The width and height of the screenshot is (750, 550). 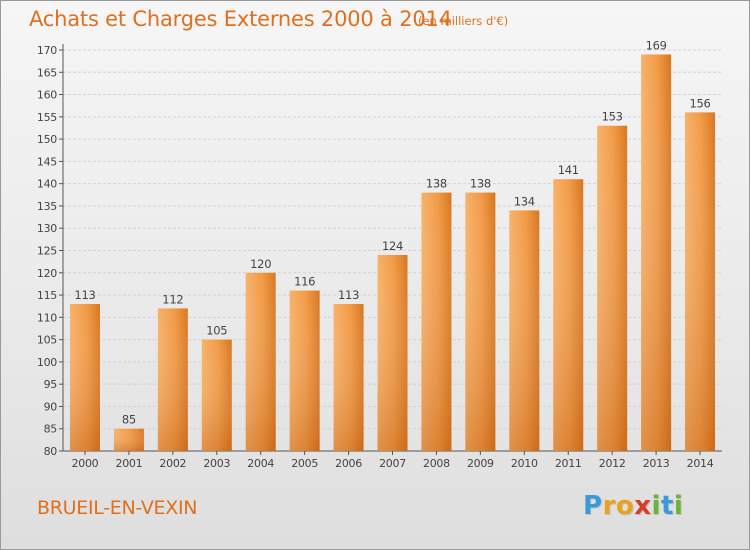 I want to click on x-tick-label: 2006, so click(x=348, y=463).